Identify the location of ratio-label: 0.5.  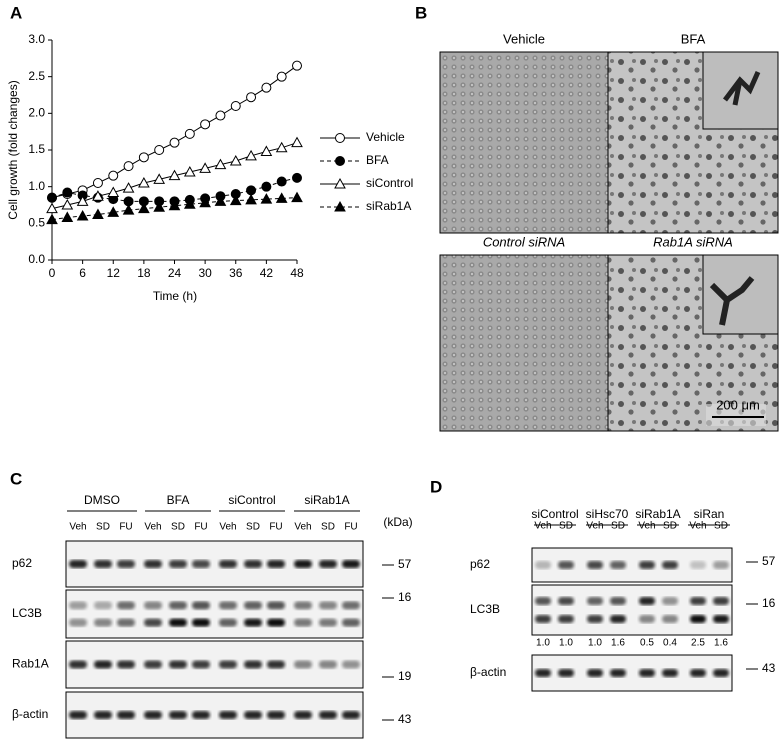
(647, 643).